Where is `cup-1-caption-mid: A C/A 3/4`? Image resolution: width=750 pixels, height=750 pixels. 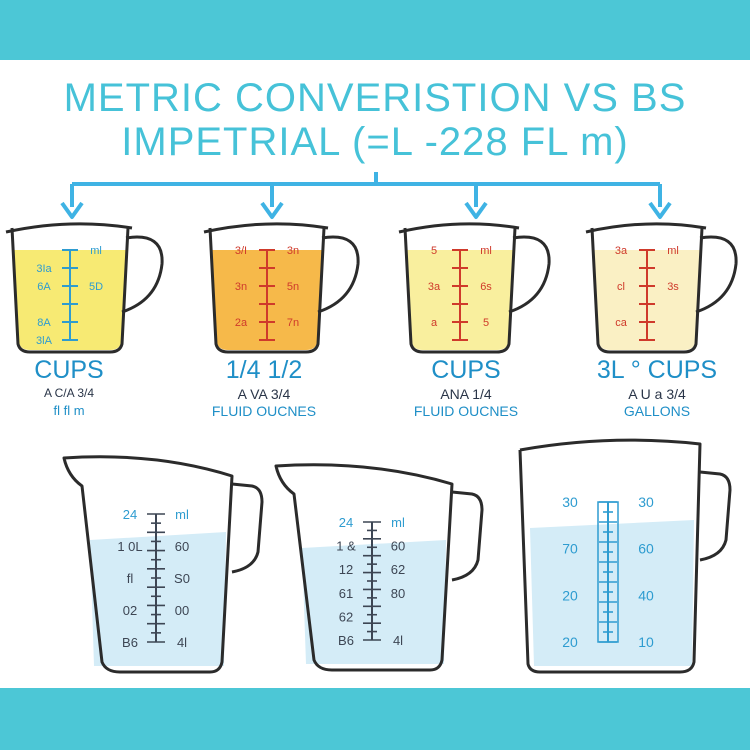
cup-1-caption-mid: A C/A 3/4 is located at coordinates (69, 393).